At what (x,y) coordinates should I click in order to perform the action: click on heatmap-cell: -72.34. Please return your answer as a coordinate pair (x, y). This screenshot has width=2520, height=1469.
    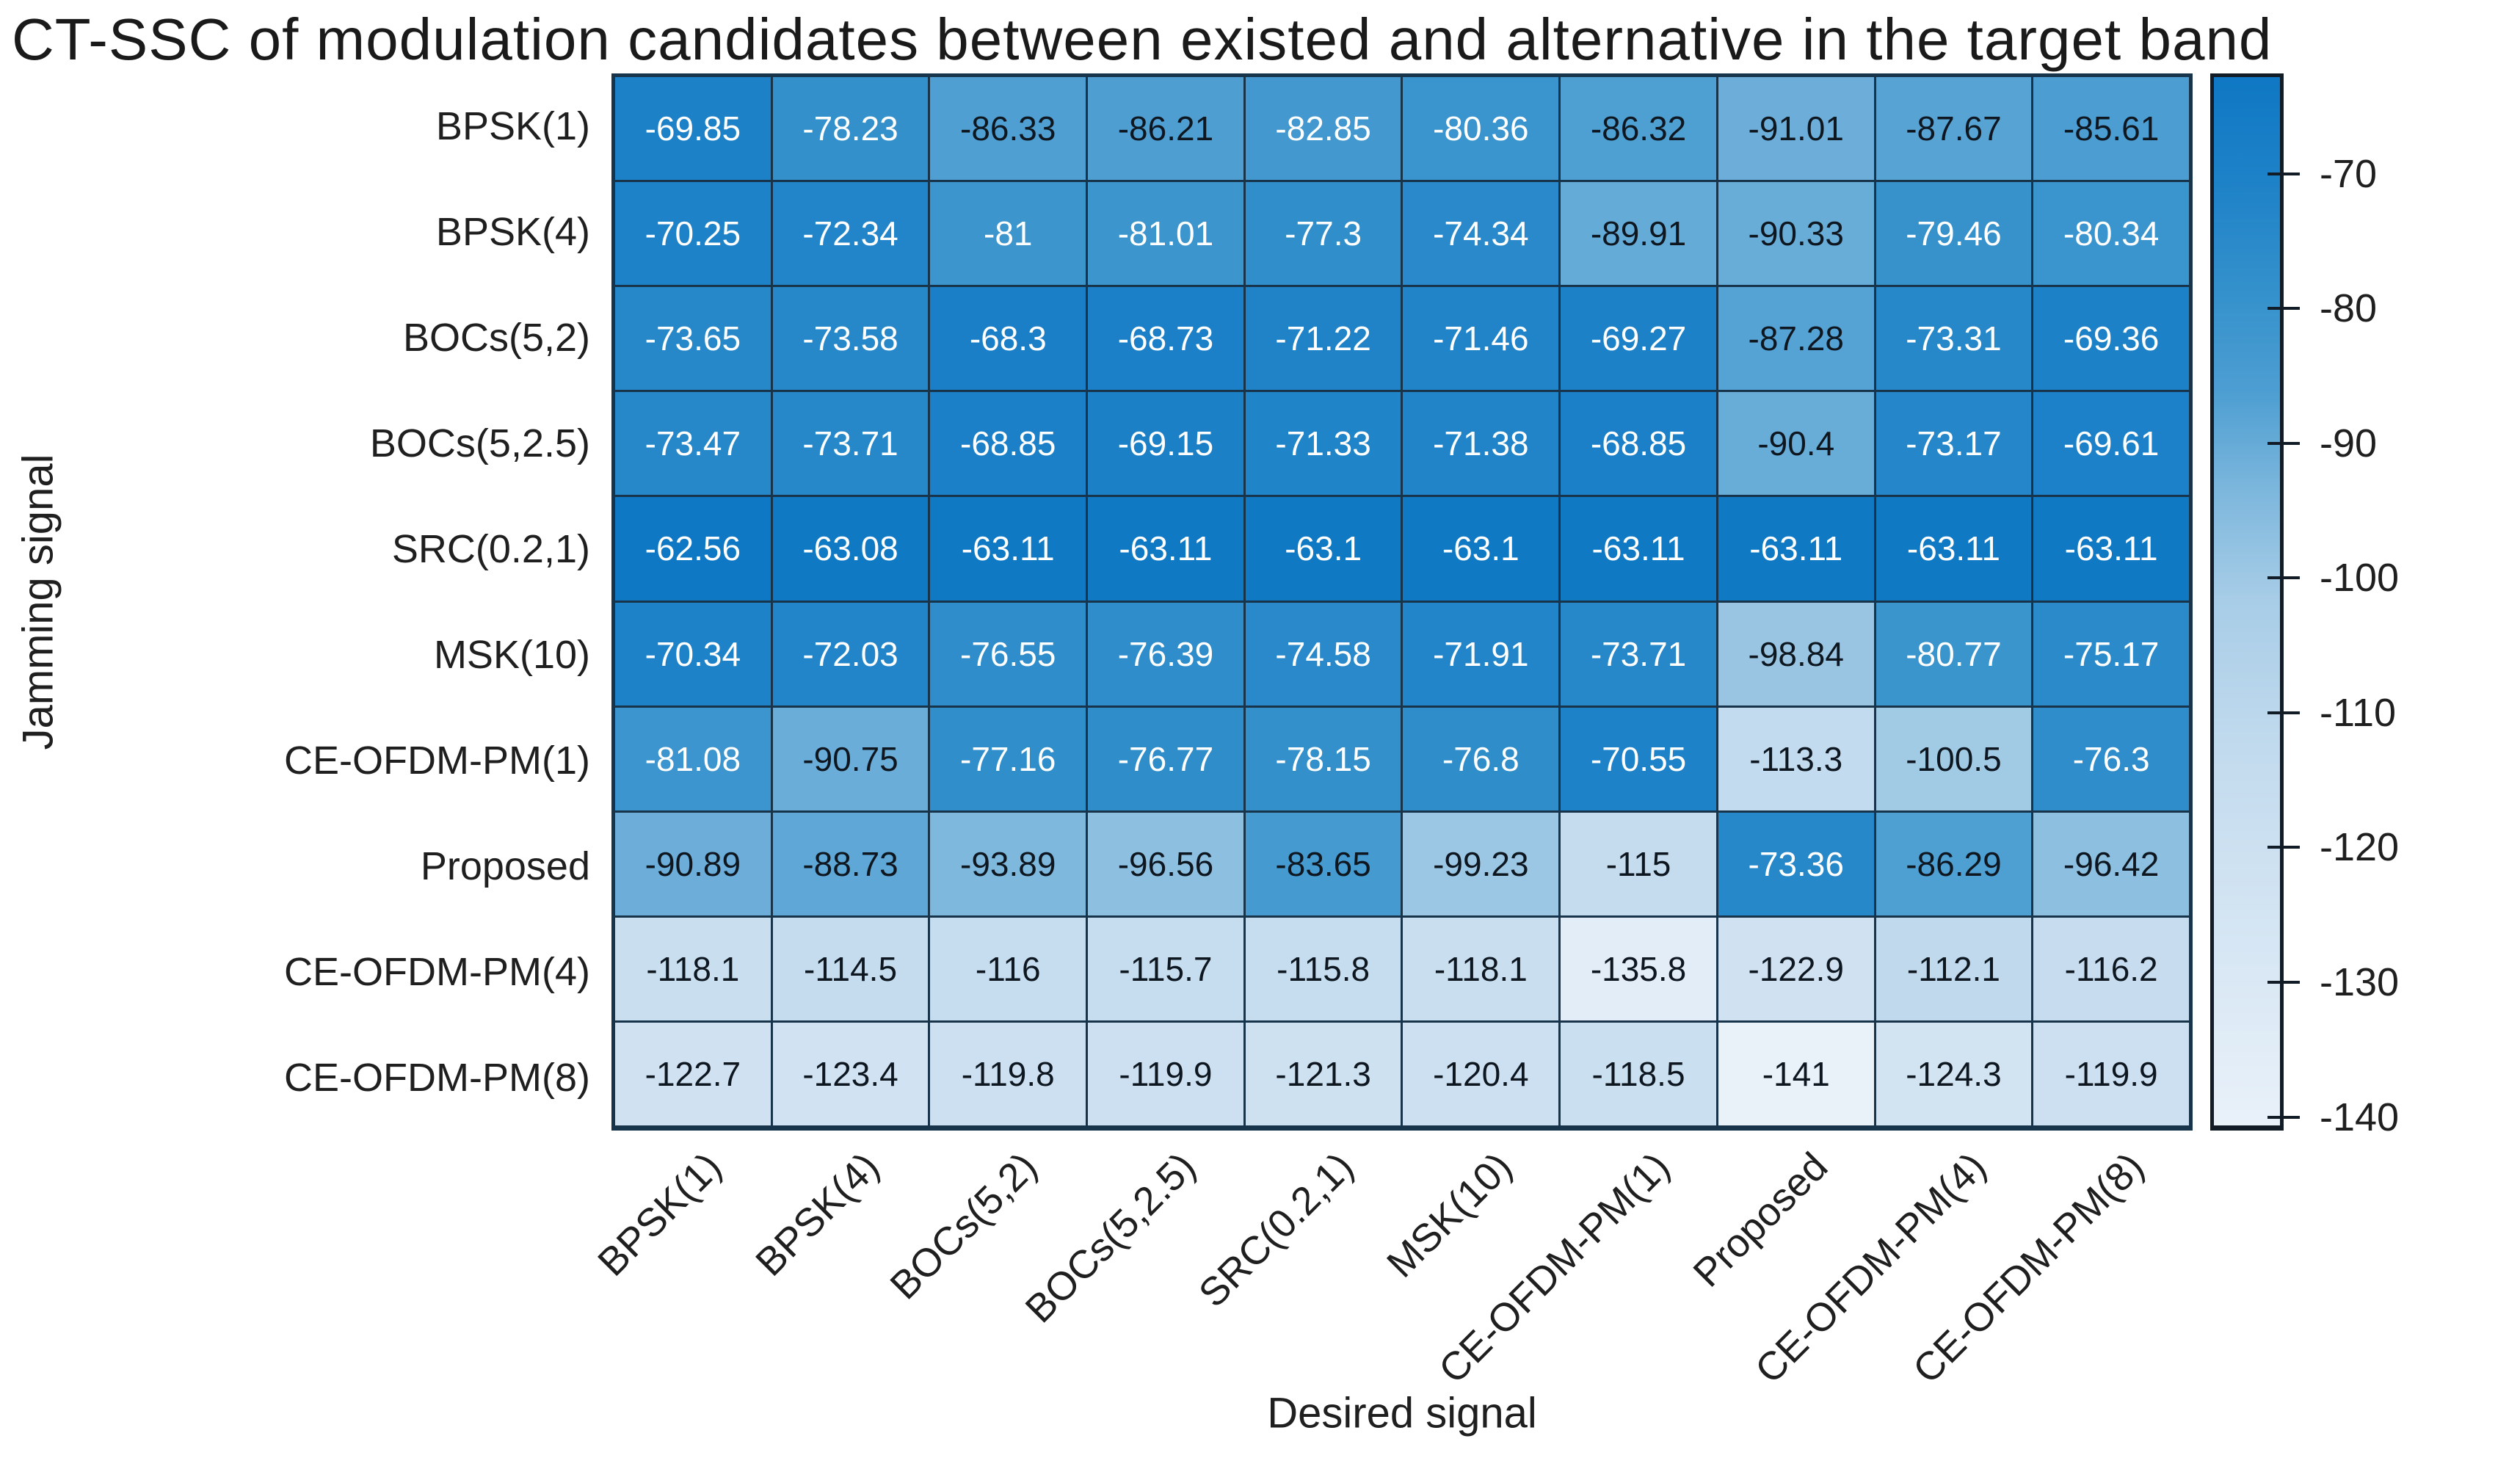
    Looking at the image, I should click on (850, 234).